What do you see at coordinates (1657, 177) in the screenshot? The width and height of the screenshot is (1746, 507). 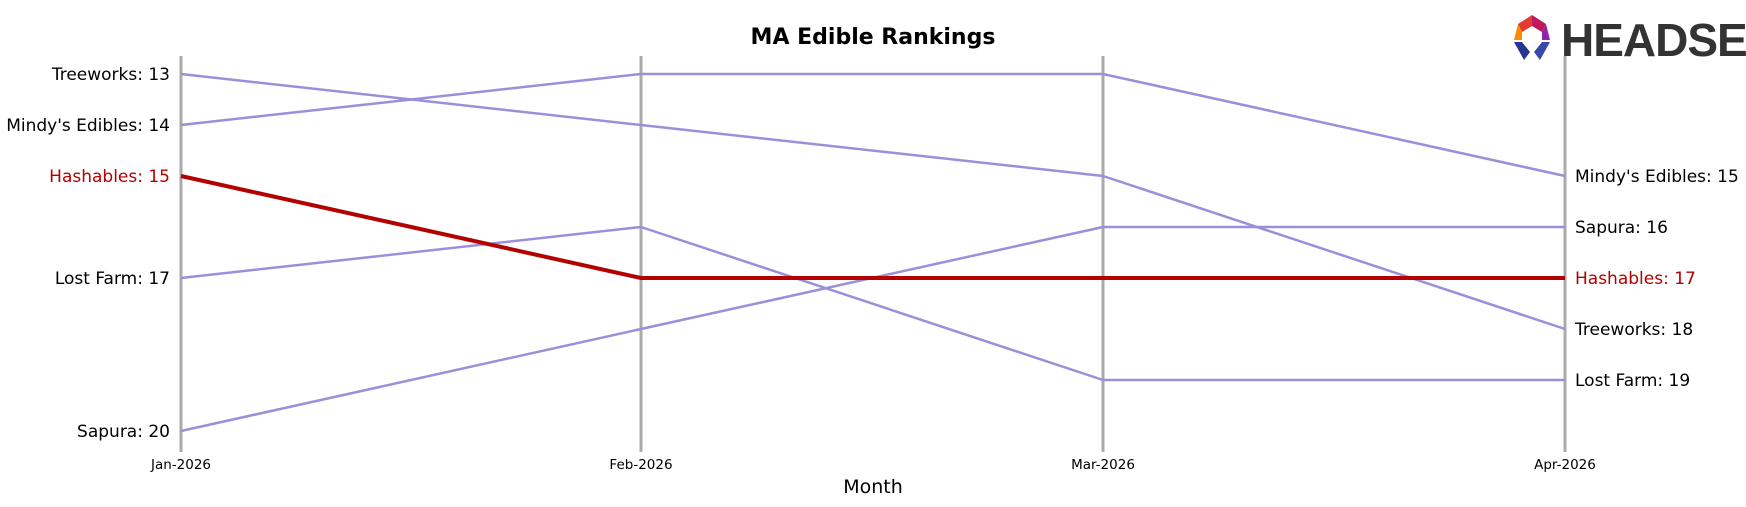 I see `end-label: Mindy's Edibles: 15` at bounding box center [1657, 177].